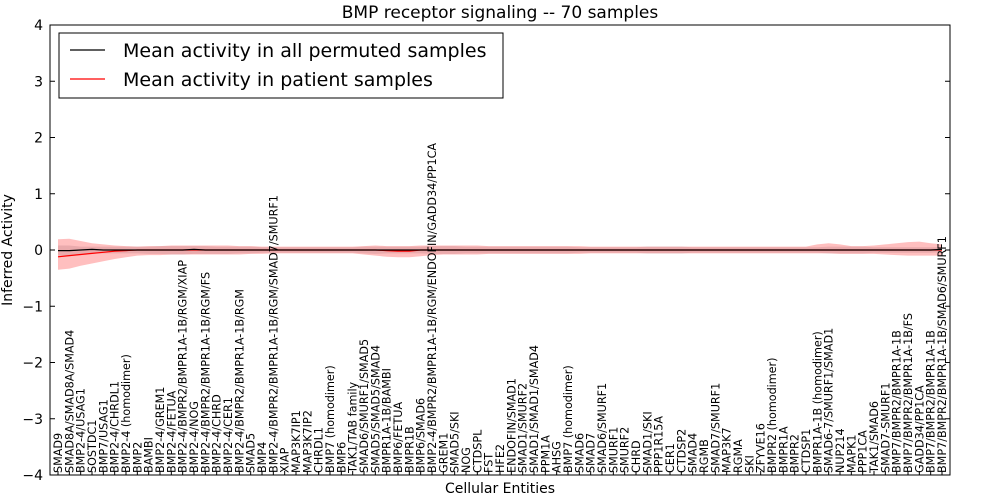  I want to click on category-label: TAK1/TAB family, so click(353, 427).